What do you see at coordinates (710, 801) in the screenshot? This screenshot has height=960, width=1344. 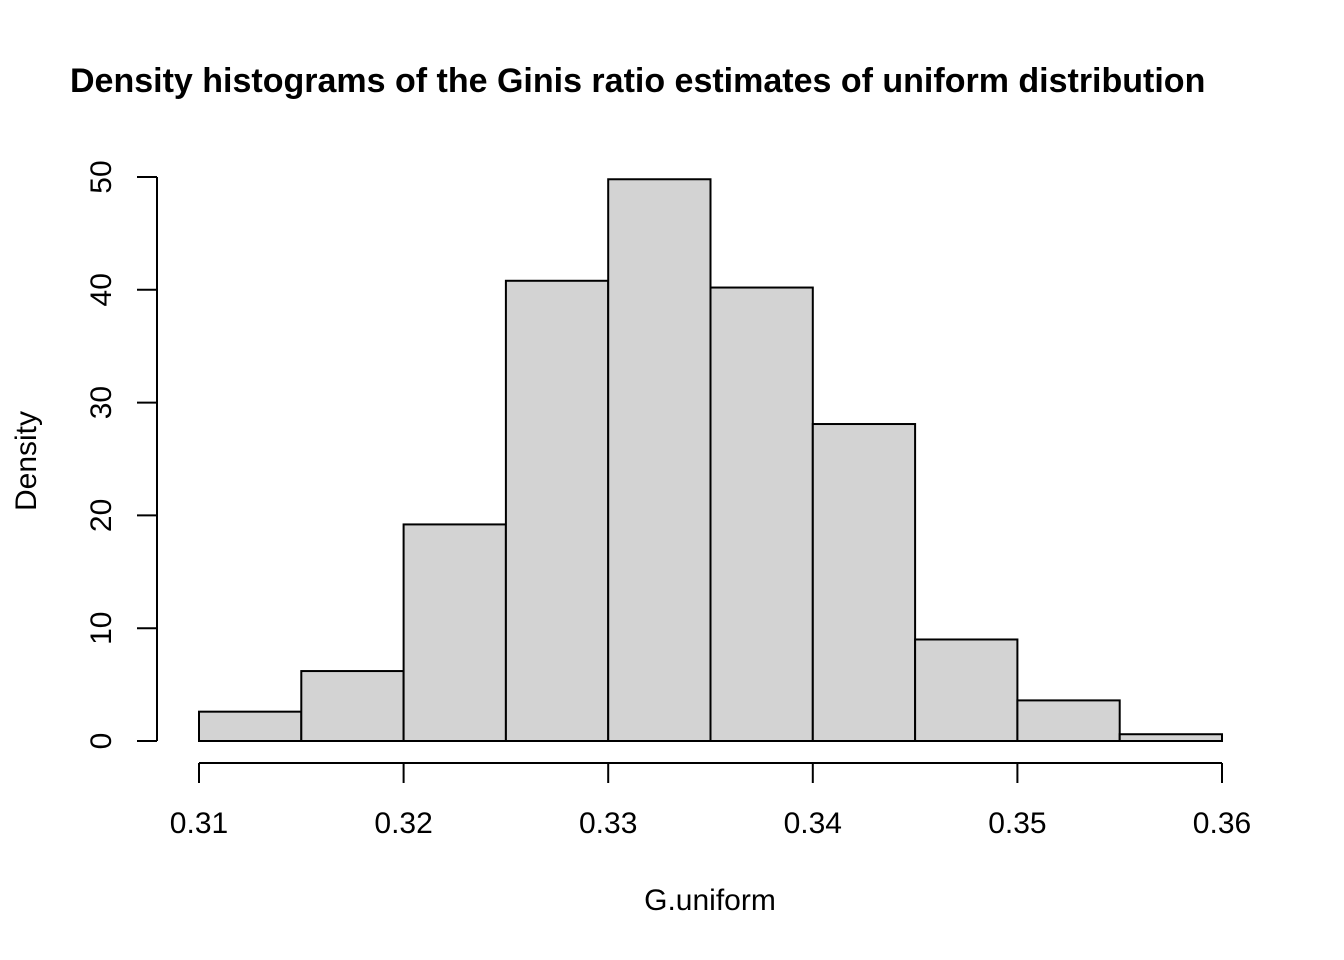 I see `x-axis: 0.31 0.32 0.33 0.34 0.35 0.36` at bounding box center [710, 801].